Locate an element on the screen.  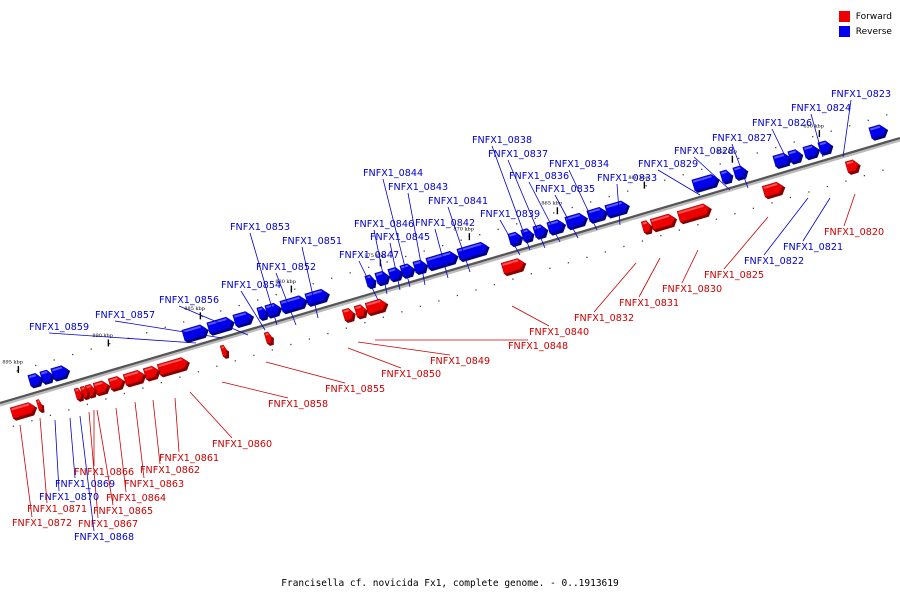
gene-label: FNFX1_0841 is located at coordinates (458, 201).